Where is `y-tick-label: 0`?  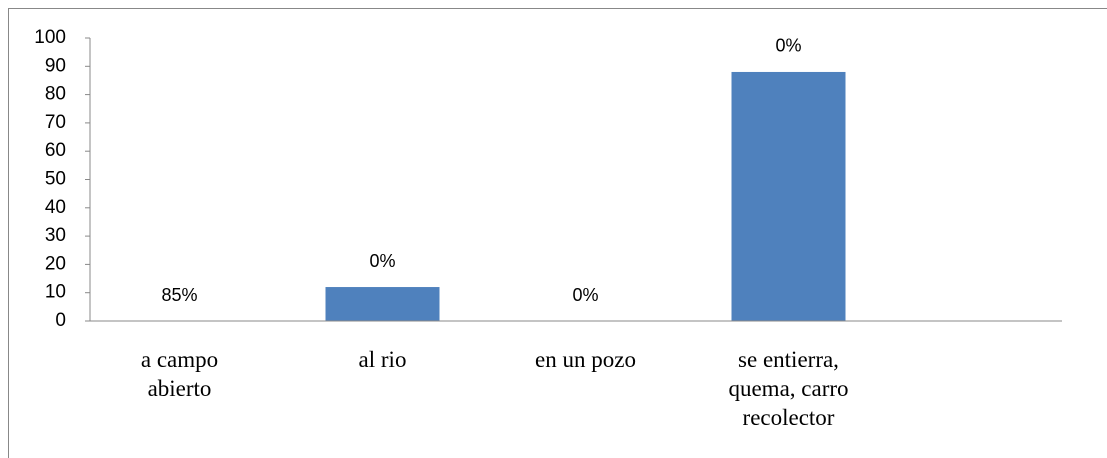
y-tick-label: 0 is located at coordinates (60, 320).